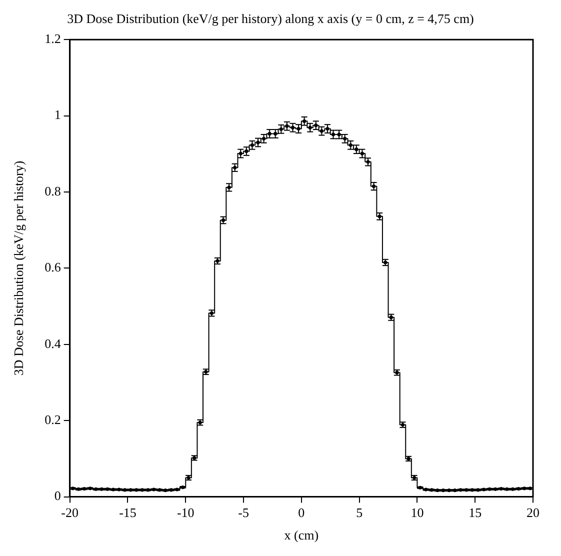  What do you see at coordinates (53, 343) in the screenshot?
I see `y-tick-label: 0.4` at bounding box center [53, 343].